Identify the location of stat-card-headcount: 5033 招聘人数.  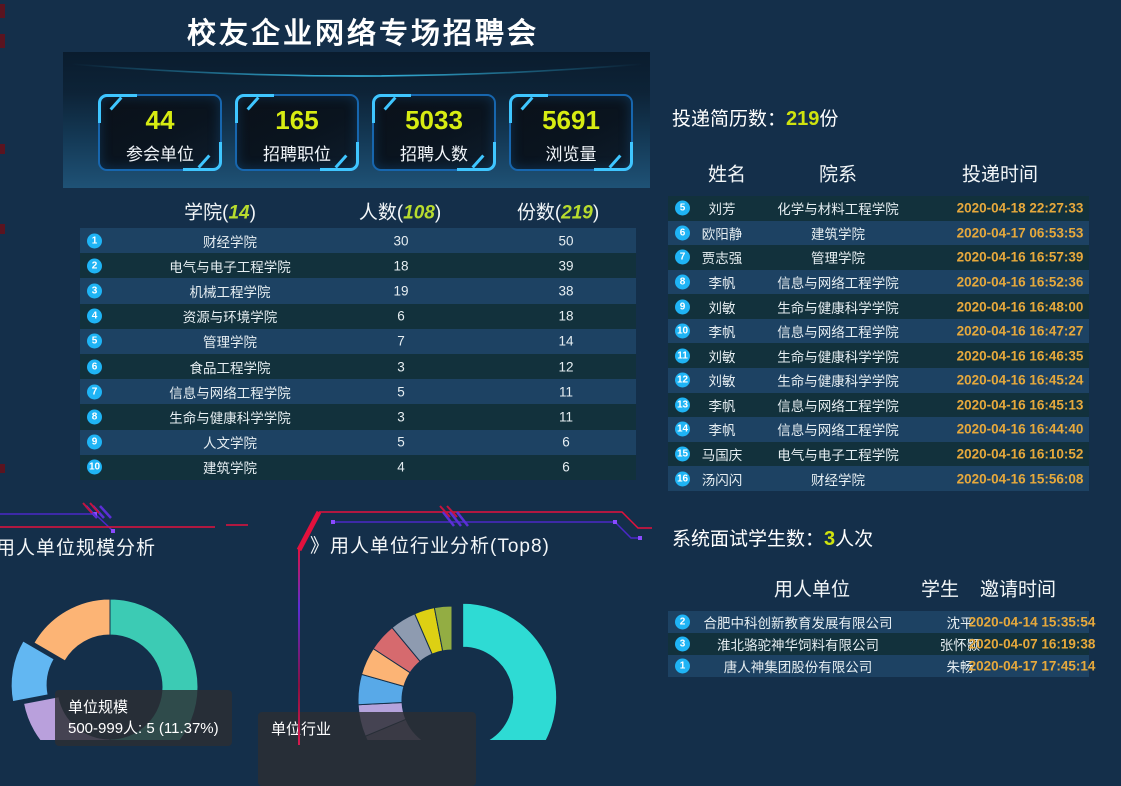
(434, 132).